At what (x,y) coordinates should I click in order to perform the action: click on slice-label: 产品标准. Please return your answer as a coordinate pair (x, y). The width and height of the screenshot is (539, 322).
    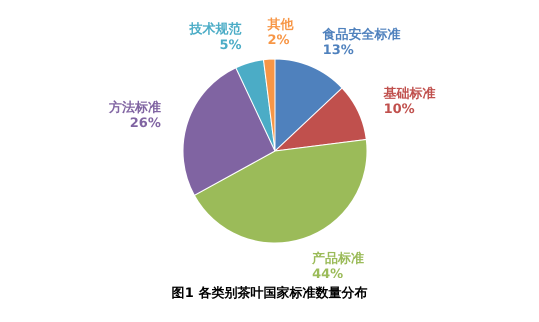
    Looking at the image, I should click on (337, 258).